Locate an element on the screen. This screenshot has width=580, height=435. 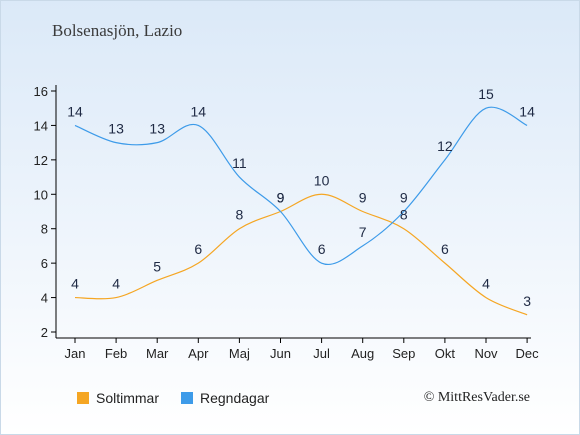
x-tick-label: Sep is located at coordinates (403, 353).